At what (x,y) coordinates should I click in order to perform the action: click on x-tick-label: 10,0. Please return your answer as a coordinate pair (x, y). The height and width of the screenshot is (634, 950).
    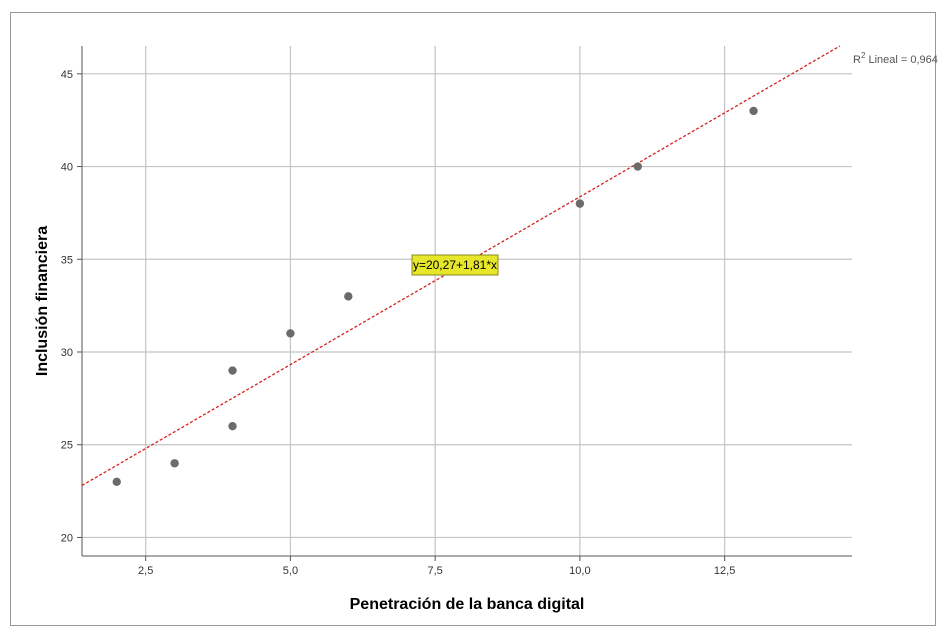
    Looking at the image, I should click on (579, 571).